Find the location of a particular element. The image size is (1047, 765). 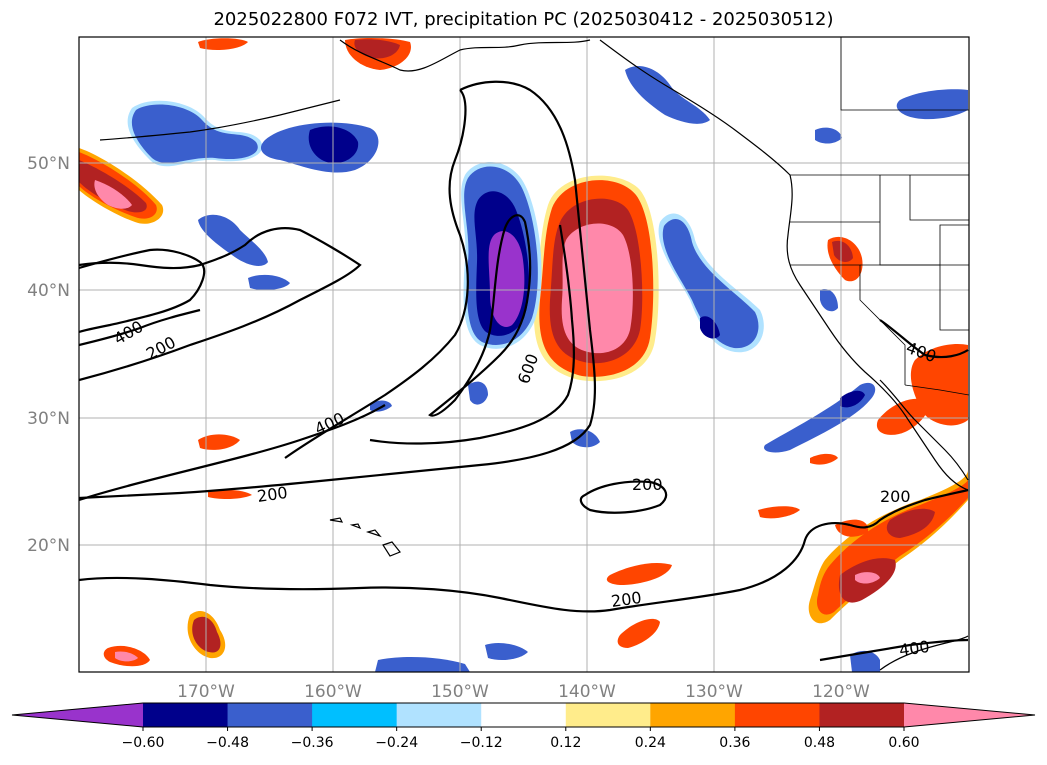

positive-anomaly-30n-170w is located at coordinates (219, 442).